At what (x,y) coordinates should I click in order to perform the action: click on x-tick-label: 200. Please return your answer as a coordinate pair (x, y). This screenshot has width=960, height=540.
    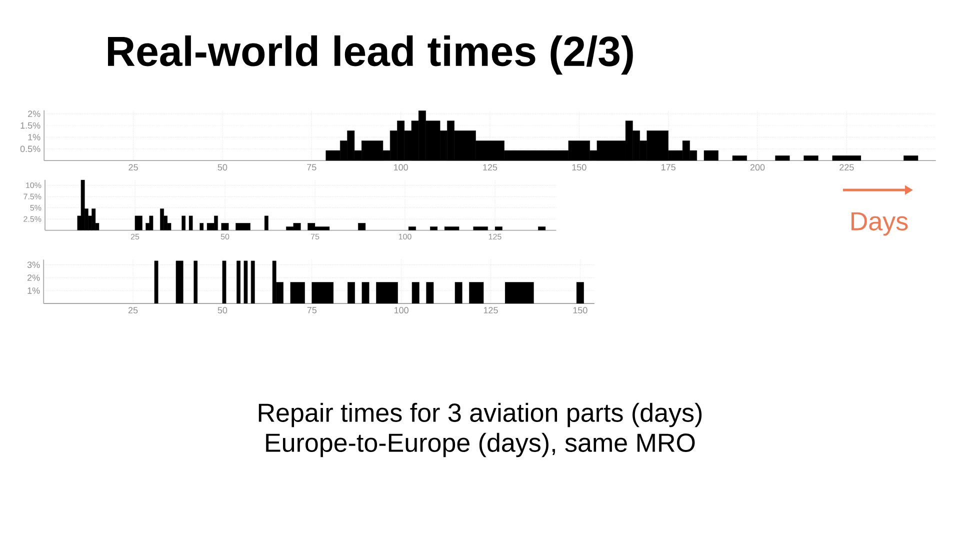
    Looking at the image, I should click on (757, 167).